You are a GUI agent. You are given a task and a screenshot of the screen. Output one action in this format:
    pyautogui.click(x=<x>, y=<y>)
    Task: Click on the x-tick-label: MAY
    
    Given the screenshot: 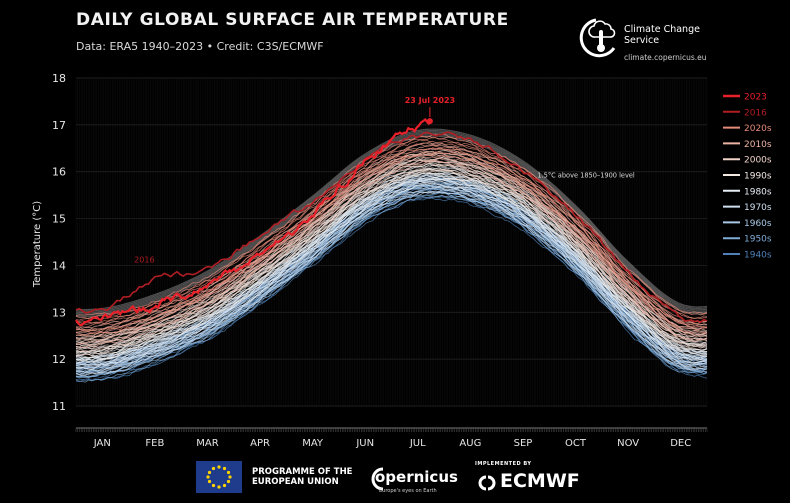 What is the action you would take?
    pyautogui.click(x=313, y=443)
    